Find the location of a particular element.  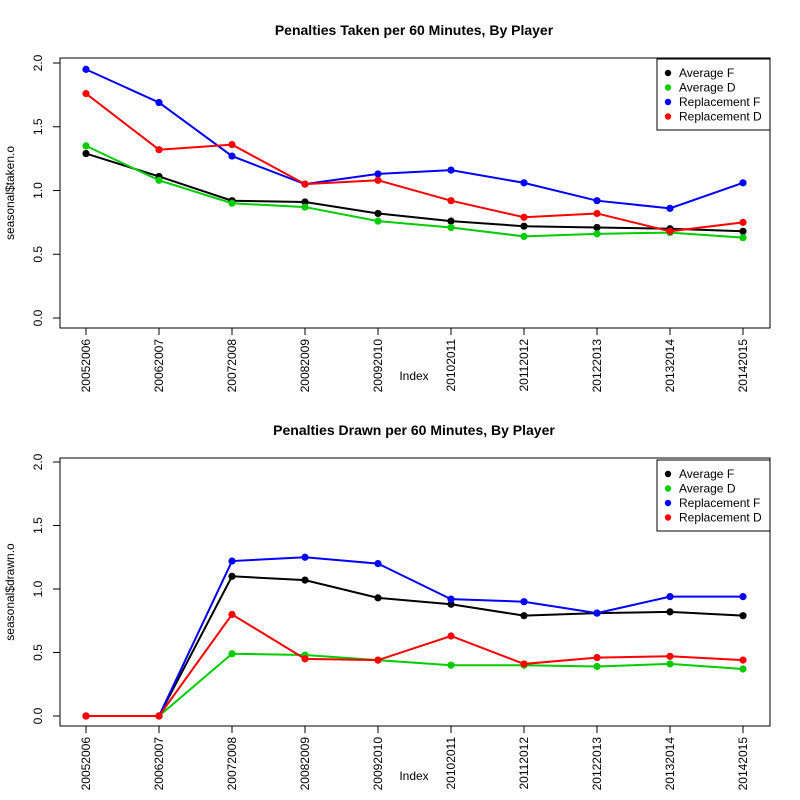

y-axis-label: seasonal$taken.o is located at coordinates (10, 193).